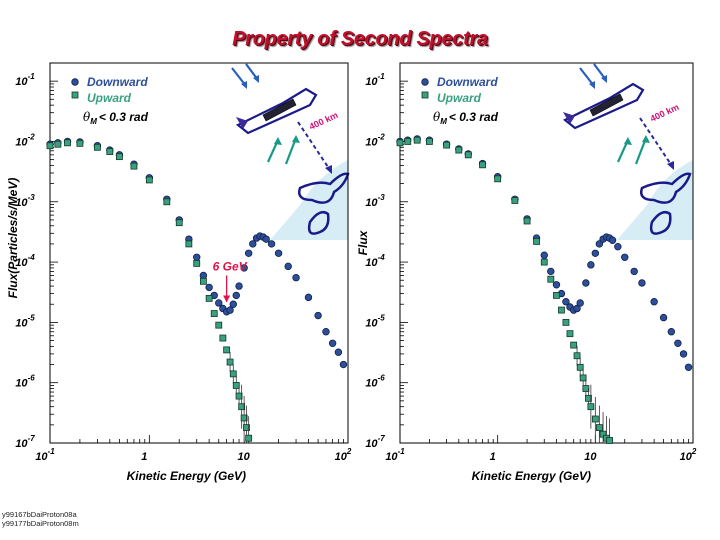  Describe the element at coordinates (459, 98) in the screenshot. I see `legend-label-upward: Upward` at that location.